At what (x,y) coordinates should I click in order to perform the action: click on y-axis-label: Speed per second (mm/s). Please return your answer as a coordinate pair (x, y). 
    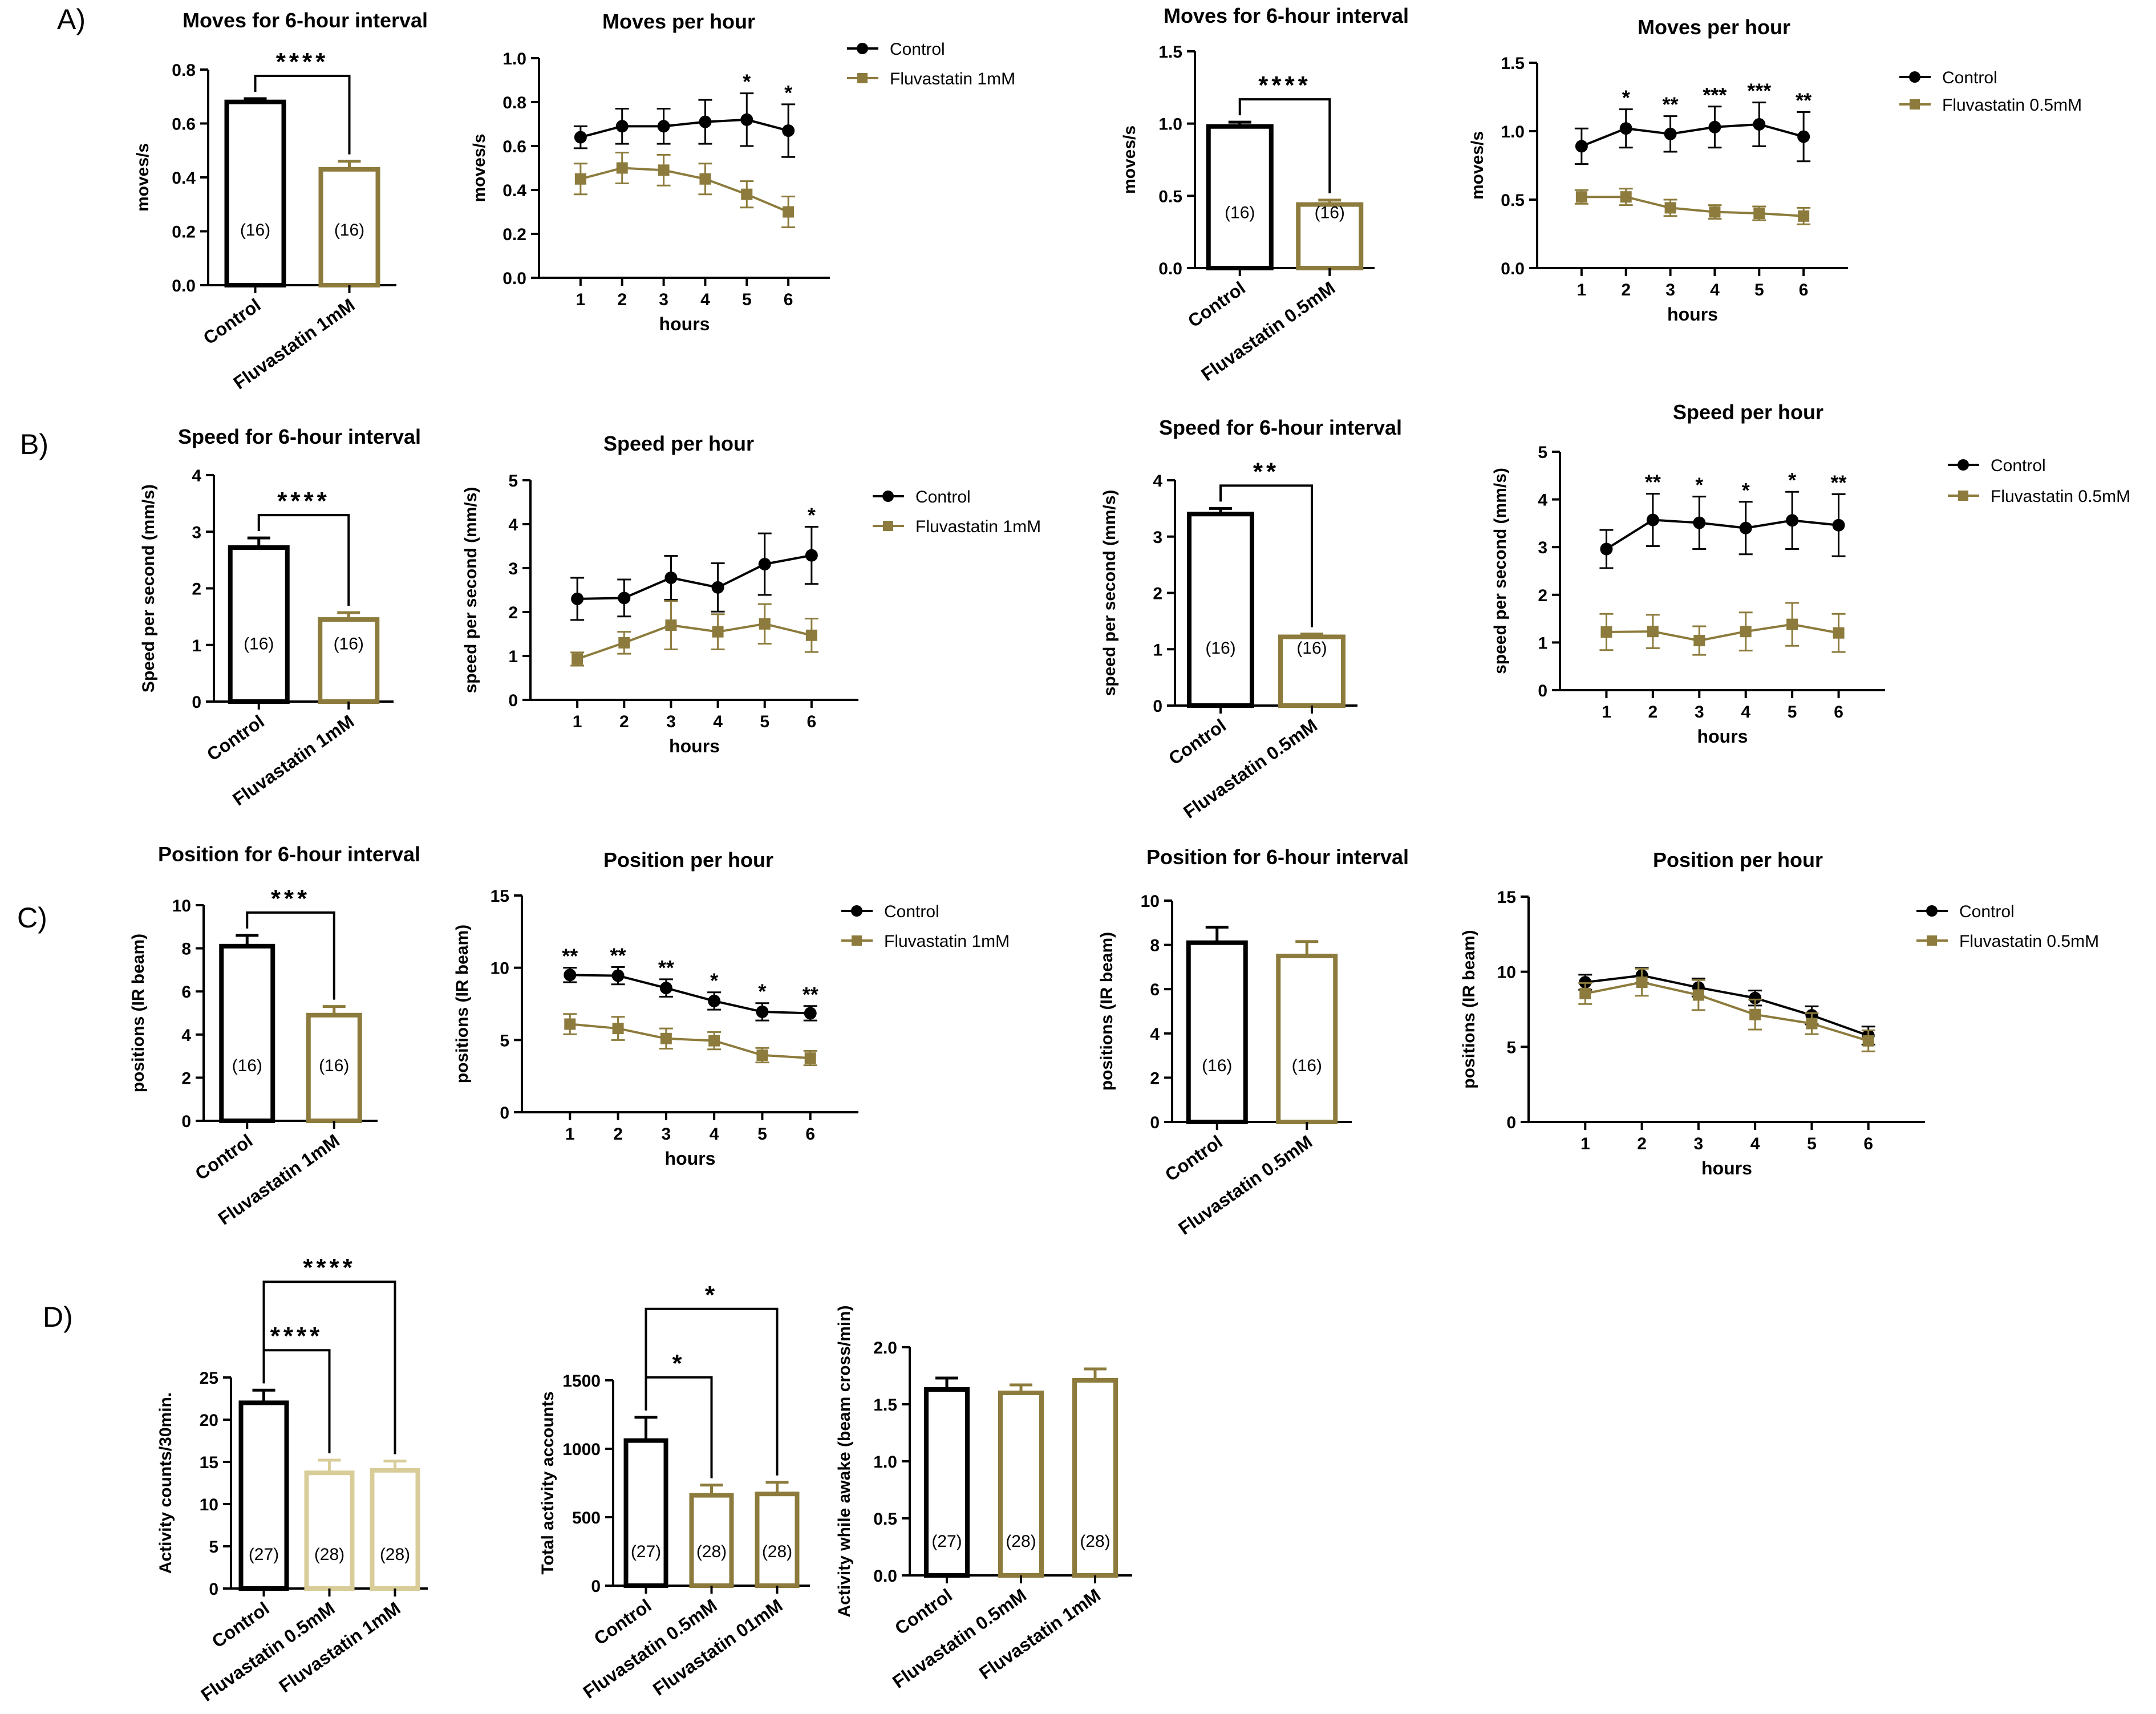
    Looking at the image, I should click on (149, 588).